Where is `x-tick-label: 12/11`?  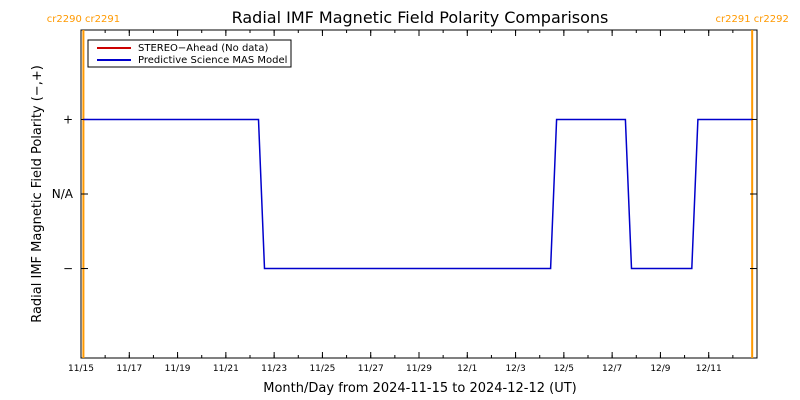 x-tick-label: 12/11 is located at coordinates (709, 369).